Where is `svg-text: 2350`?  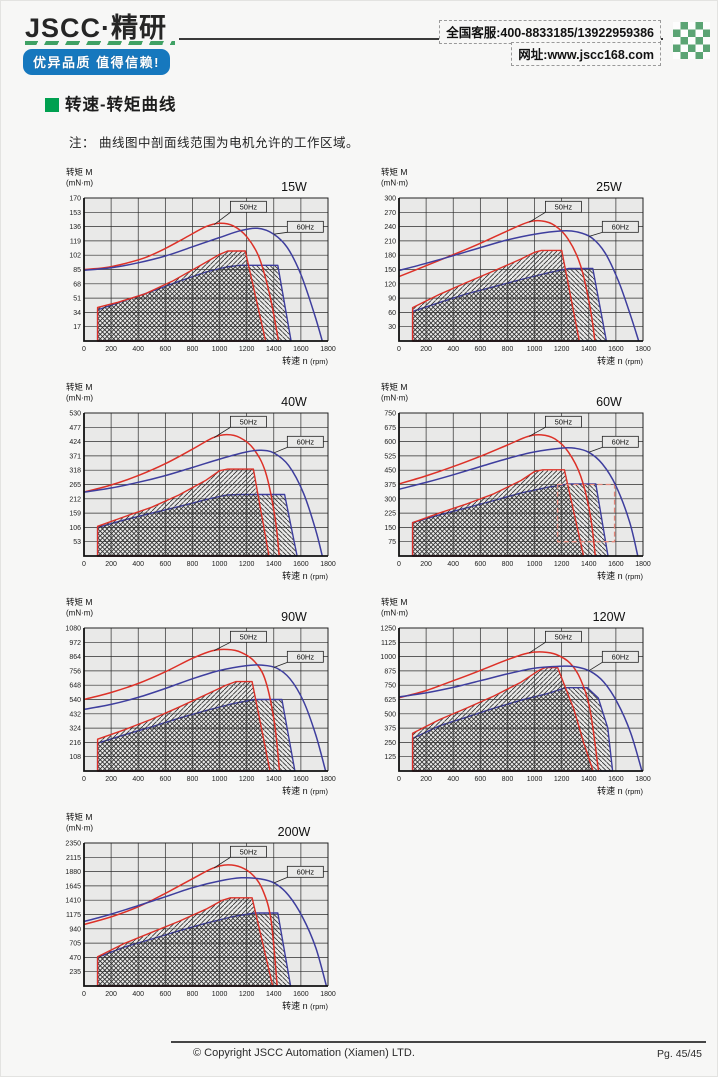 svg-text: 2350 is located at coordinates (73, 844).